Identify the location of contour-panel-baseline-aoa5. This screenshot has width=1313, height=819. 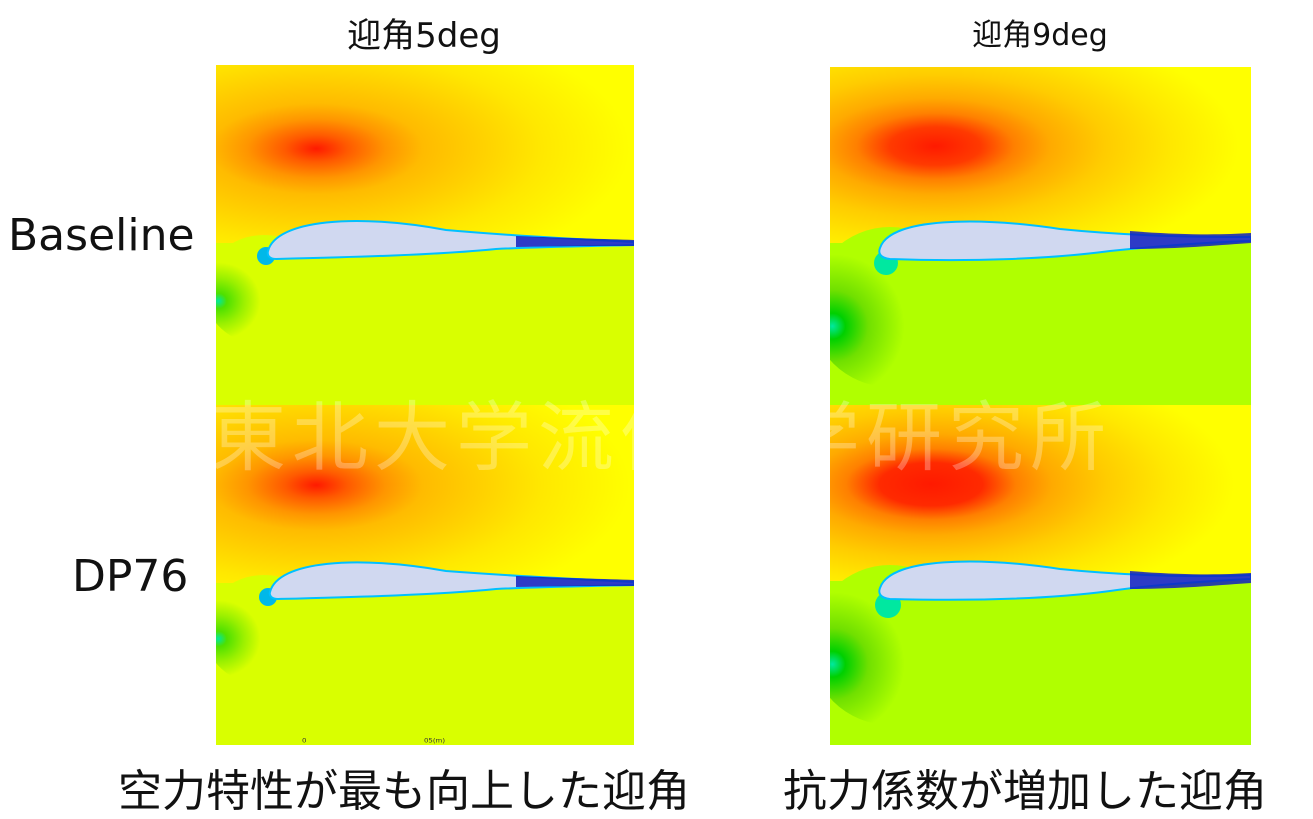
(425, 235).